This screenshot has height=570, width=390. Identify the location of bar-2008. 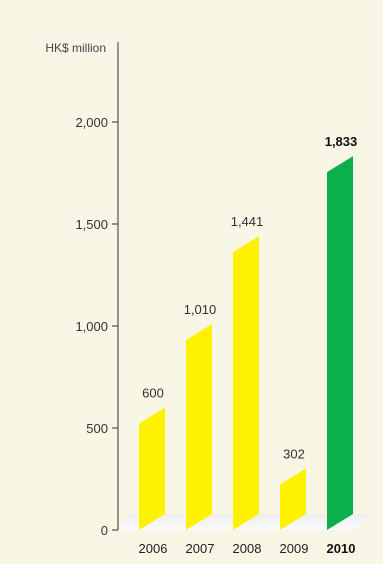
(246, 383).